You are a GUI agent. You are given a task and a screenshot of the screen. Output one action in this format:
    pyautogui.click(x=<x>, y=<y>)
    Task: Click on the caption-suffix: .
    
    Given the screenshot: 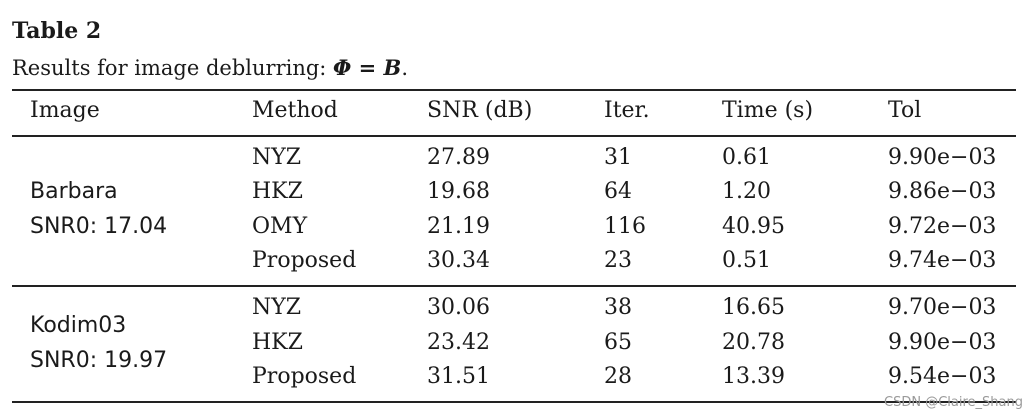 What is the action you would take?
    pyautogui.click(x=404, y=68)
    